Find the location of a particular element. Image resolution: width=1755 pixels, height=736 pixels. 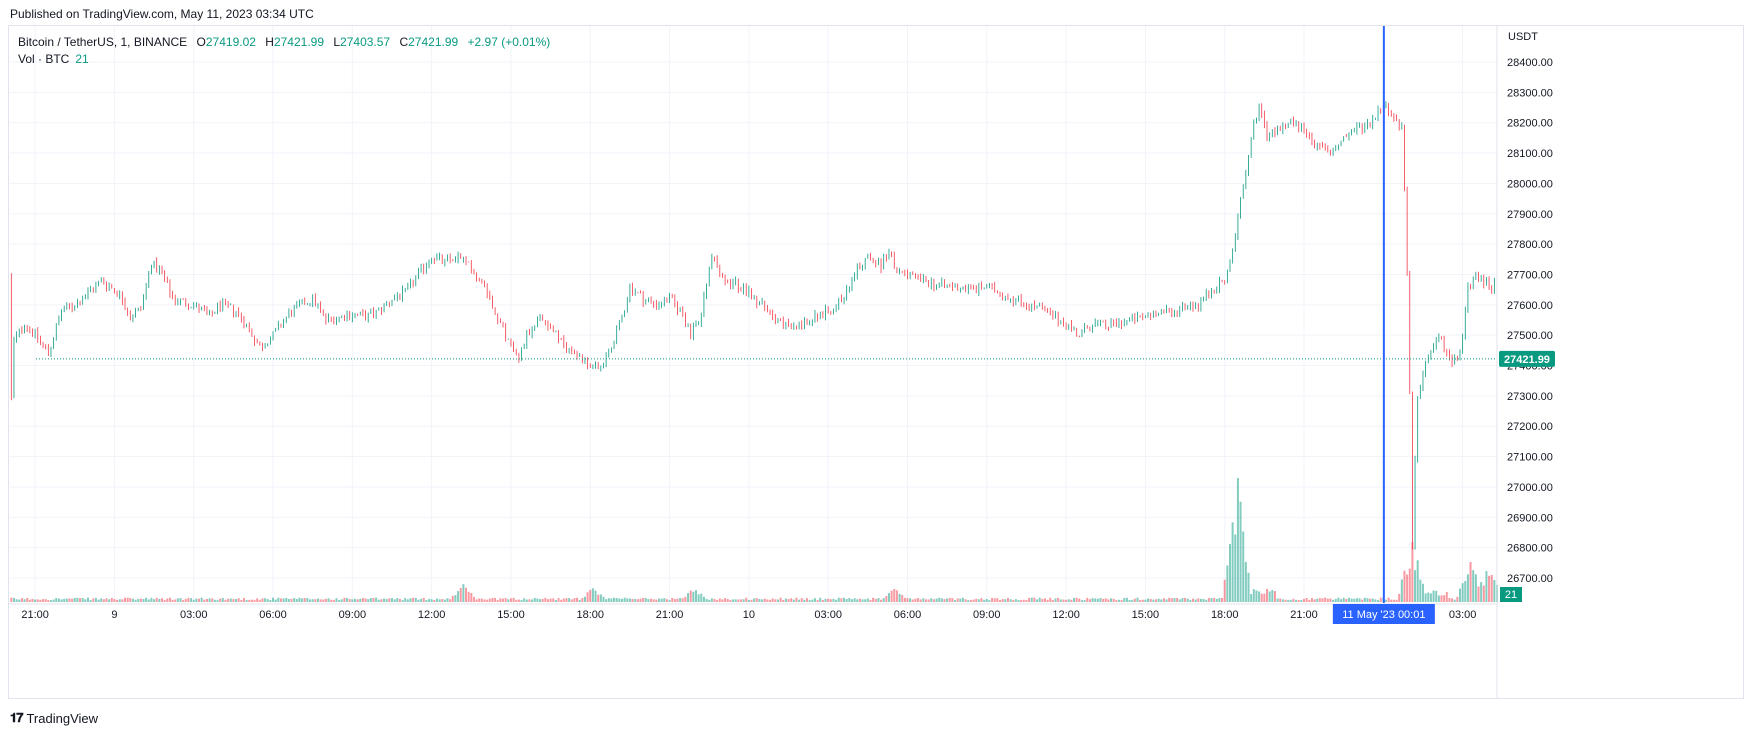

price-tick-label: 28200.00 is located at coordinates (1530, 124).